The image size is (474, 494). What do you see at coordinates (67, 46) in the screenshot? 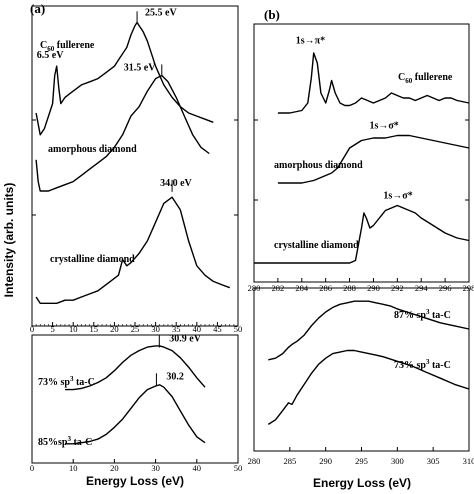
I see `series-label-a-c60: C60 fullerene` at bounding box center [67, 46].